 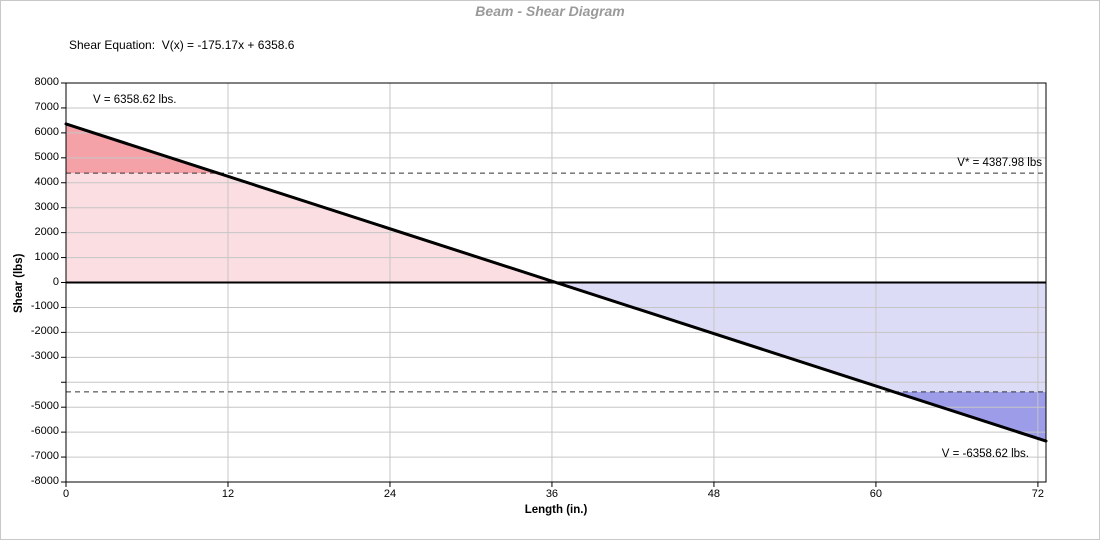 I want to click on y-tick-label: -6000, so click(x=44, y=431).